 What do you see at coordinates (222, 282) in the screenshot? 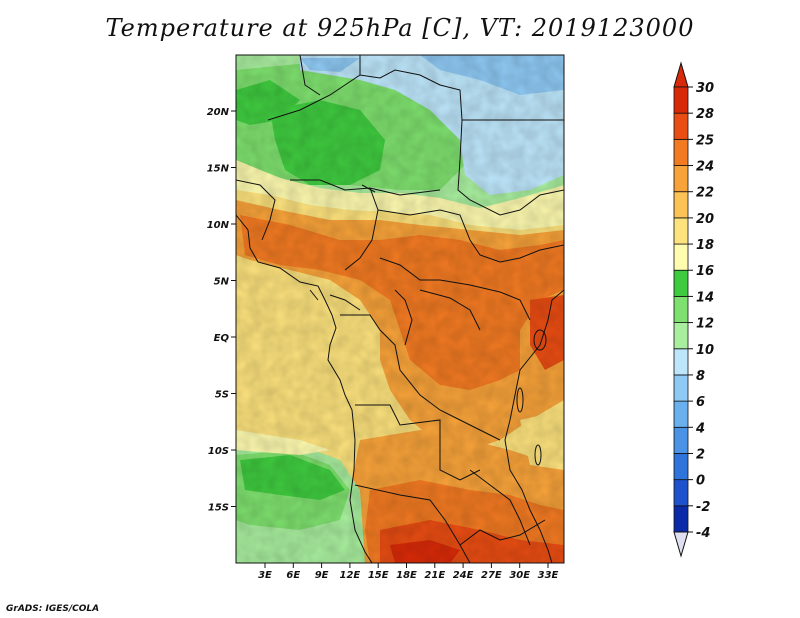
I see `lat-tick-label: 5N` at bounding box center [222, 282].